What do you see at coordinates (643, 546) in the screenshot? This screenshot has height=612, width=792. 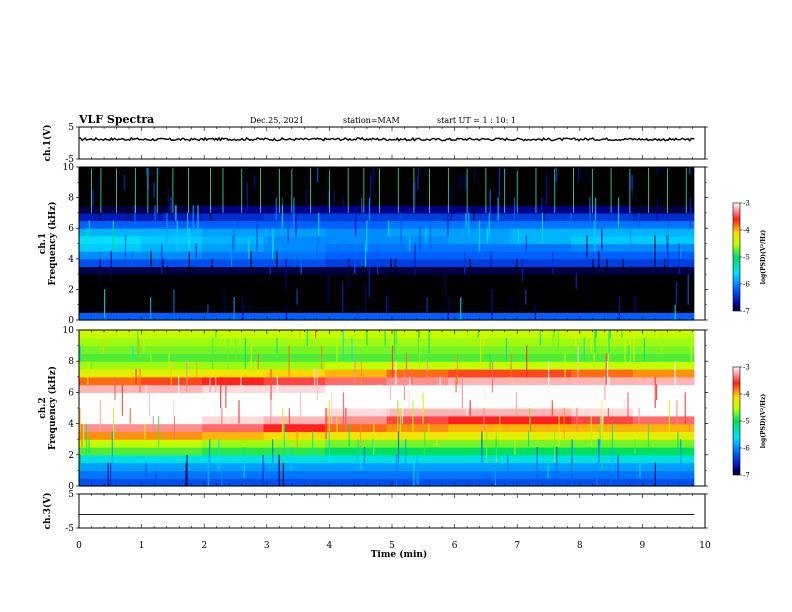 I see `x-tick-label: 9` at bounding box center [643, 546].